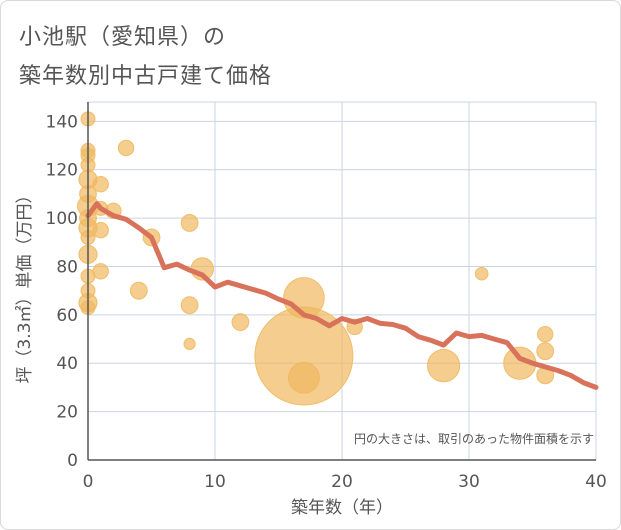  Describe the element at coordinates (342, 482) in the screenshot. I see `x-tick-label: 20` at that location.